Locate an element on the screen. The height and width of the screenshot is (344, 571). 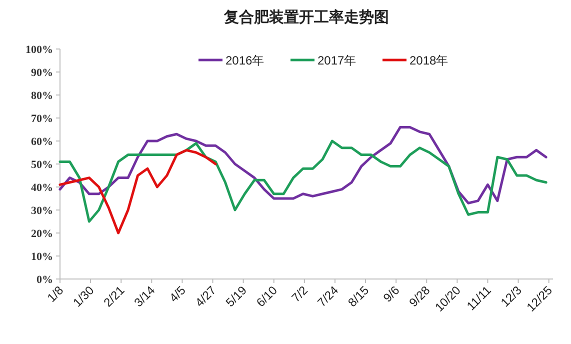
y-tick-label: 40% is located at coordinates (42, 188).